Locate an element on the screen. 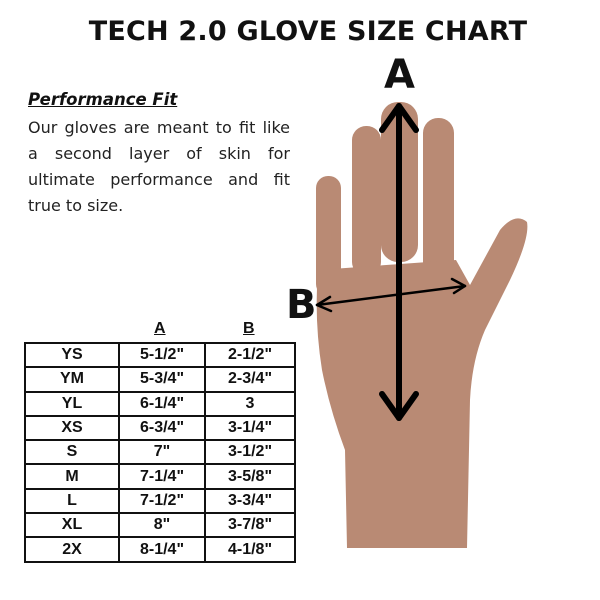 The width and height of the screenshot is (600, 600). arrow-b-line is located at coordinates (391, 295).